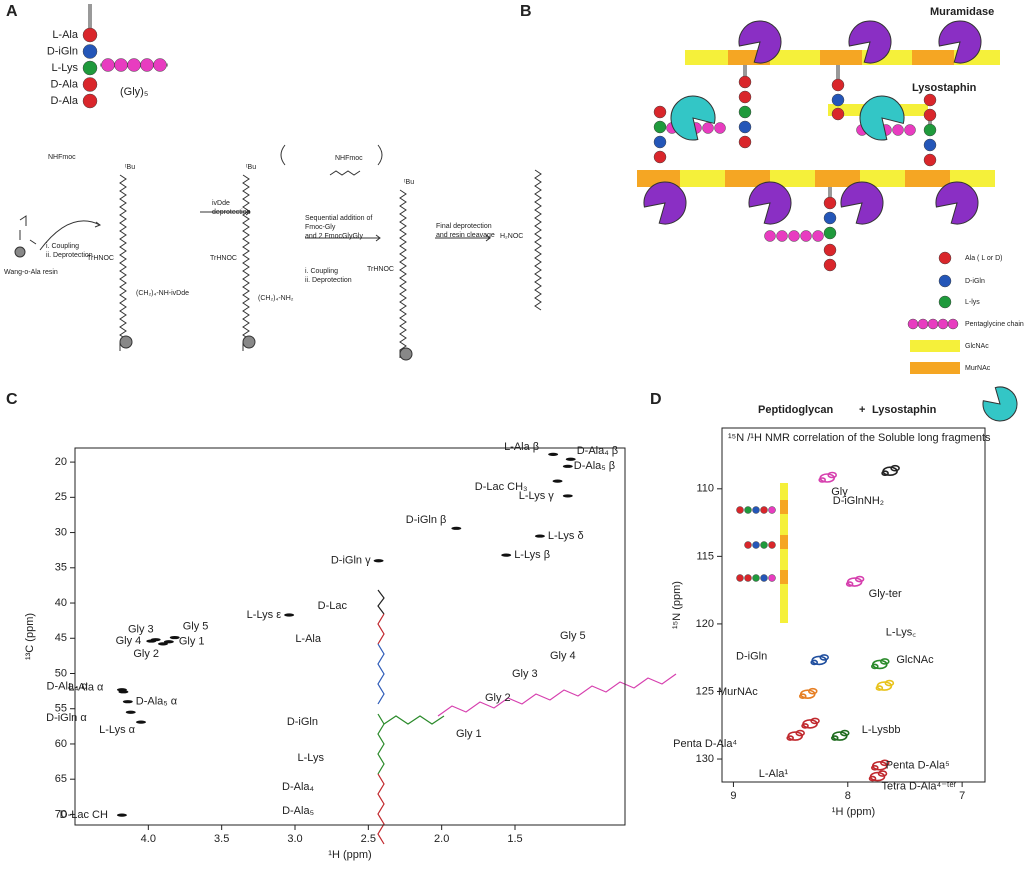 The height and width of the screenshot is (874, 1030). Describe the element at coordinates (100, 258) in the screenshot. I see `chem-group: TrHNOC` at that location.